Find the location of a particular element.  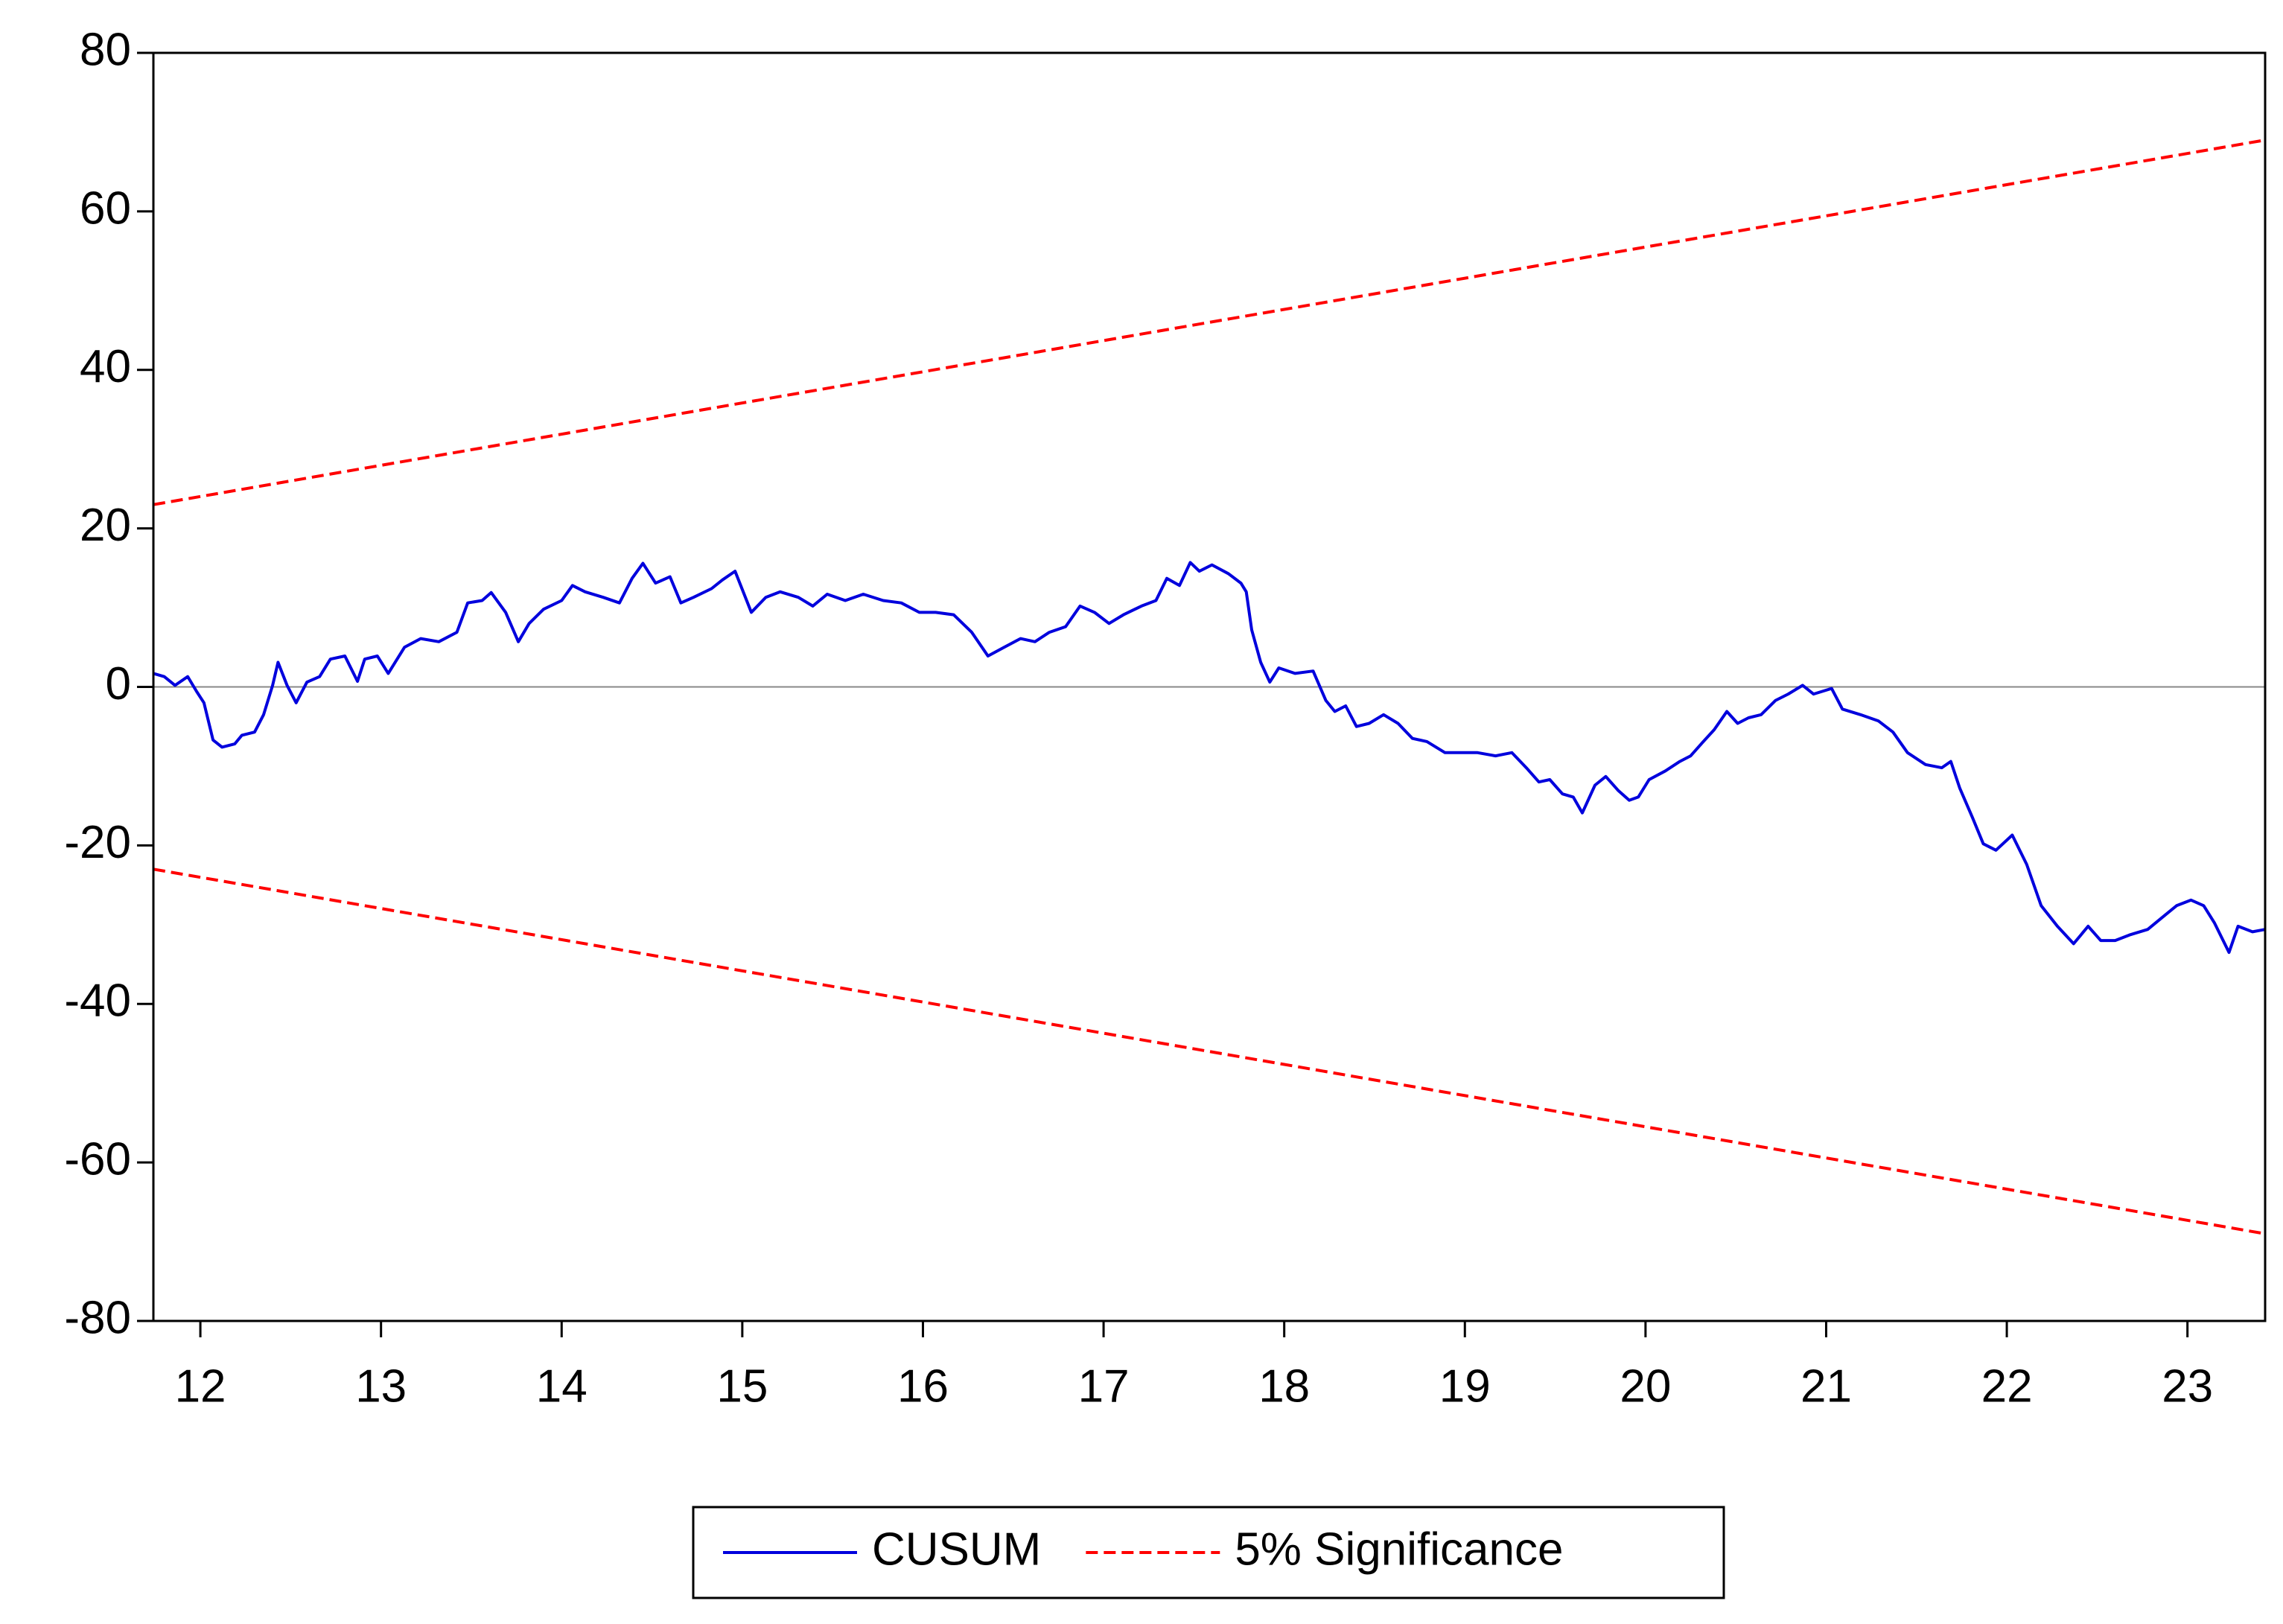

x-tick-label: 17 is located at coordinates (1104, 1386).